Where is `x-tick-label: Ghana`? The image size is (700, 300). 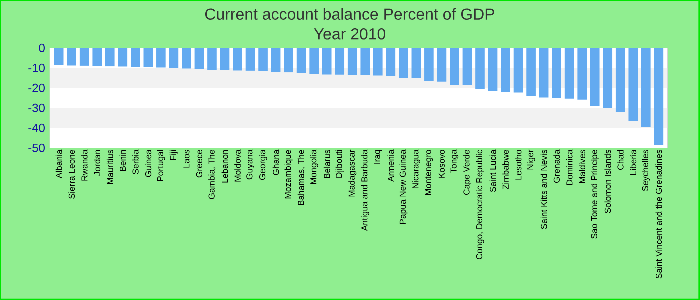 x-tick-label: Ghana is located at coordinates (276, 163).